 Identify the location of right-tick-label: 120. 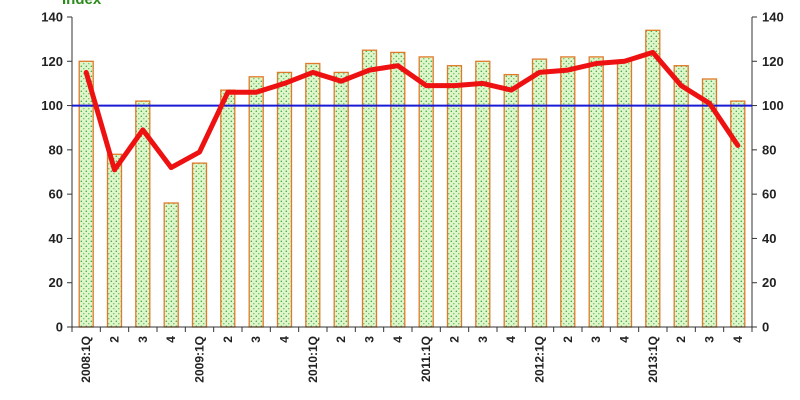
(773, 61).